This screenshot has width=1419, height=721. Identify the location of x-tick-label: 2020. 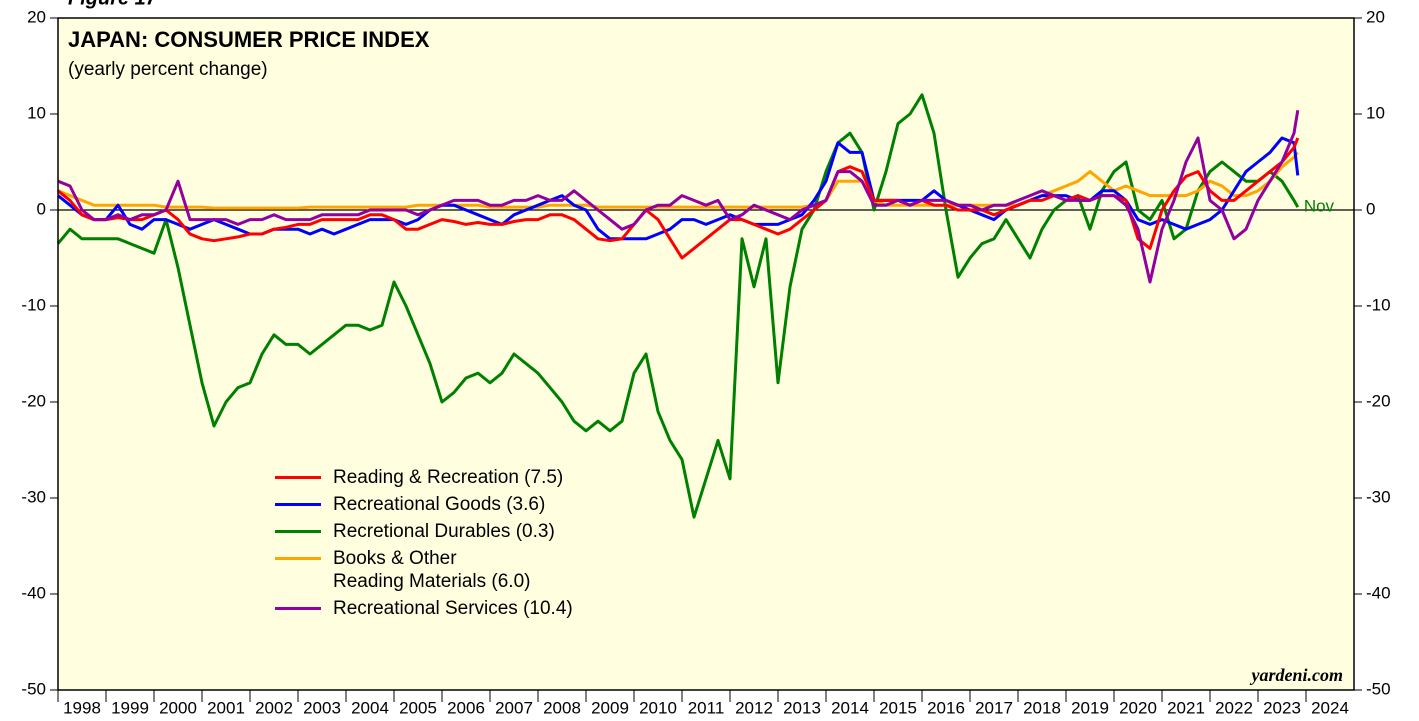
(1138, 707).